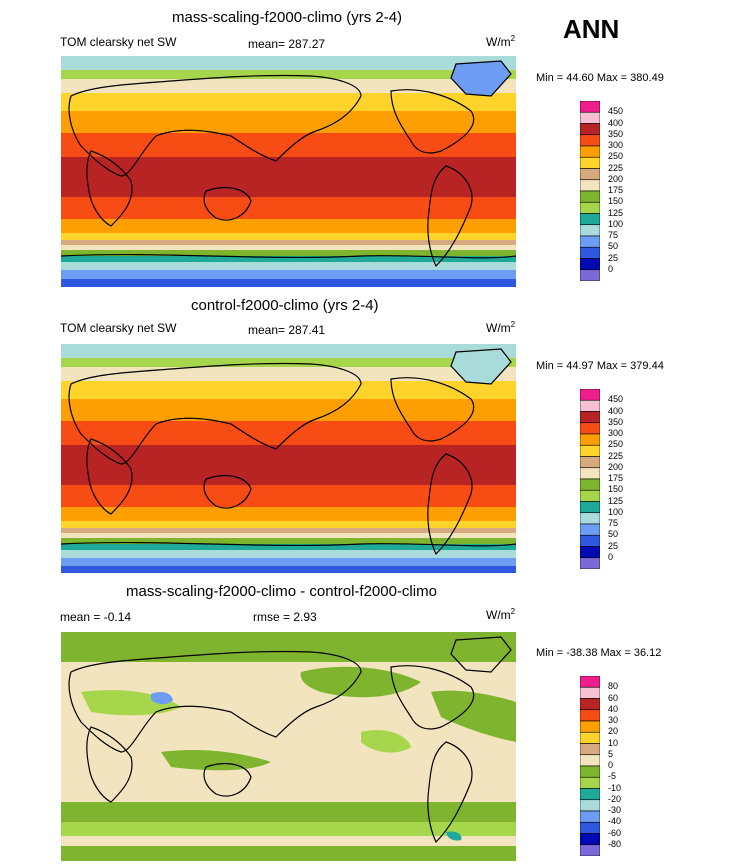 Image resolution: width=732 pixels, height=865 pixels. I want to click on panel-2-variable-label: TOM clearsky net SW, so click(118, 328).